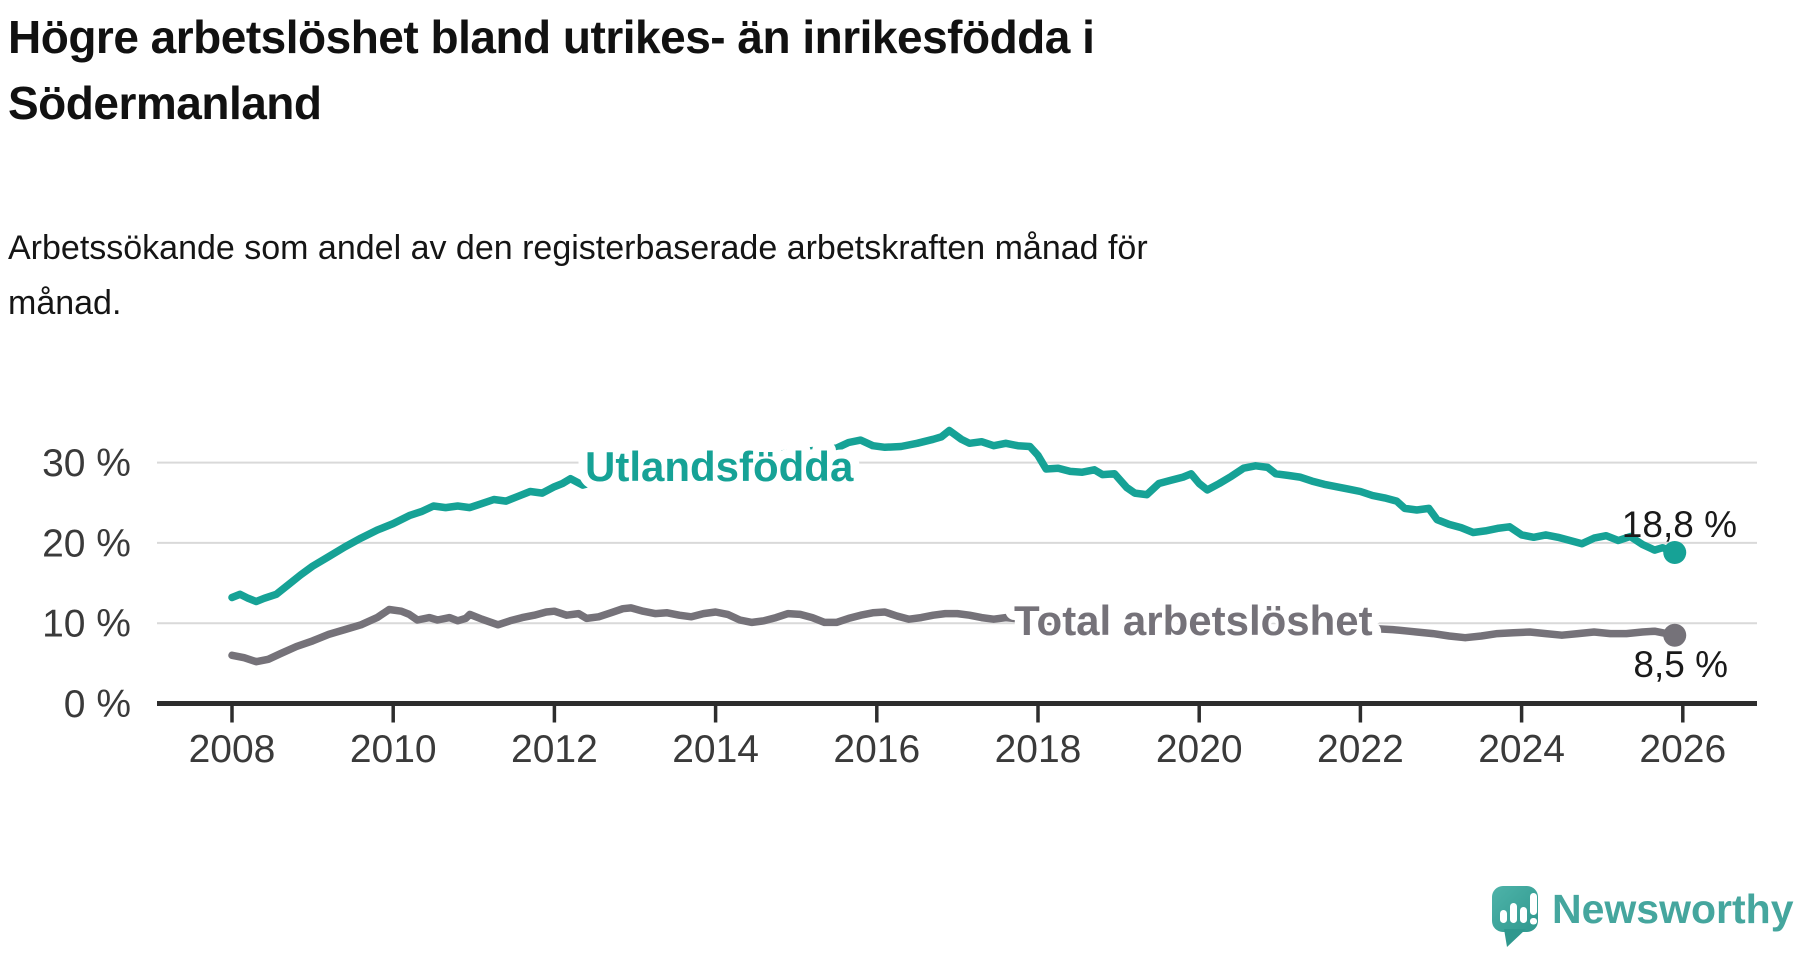 Image resolution: width=1800 pixels, height=953 pixels. Describe the element at coordinates (1360, 749) in the screenshot. I see `x-tick-label: 2022` at that location.